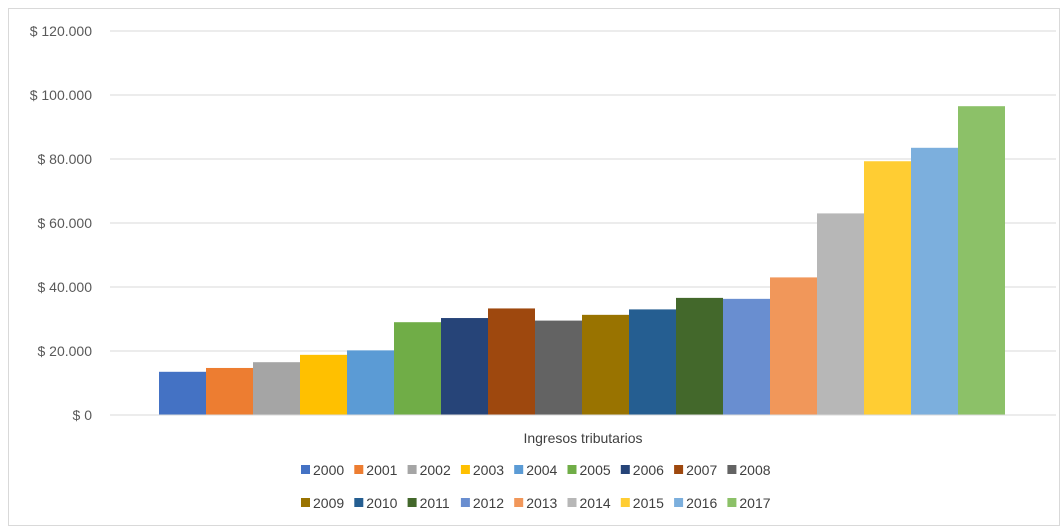 The width and height of the screenshot is (1064, 528). Describe the element at coordinates (572, 502) in the screenshot. I see `legend-swatch-2014` at that location.